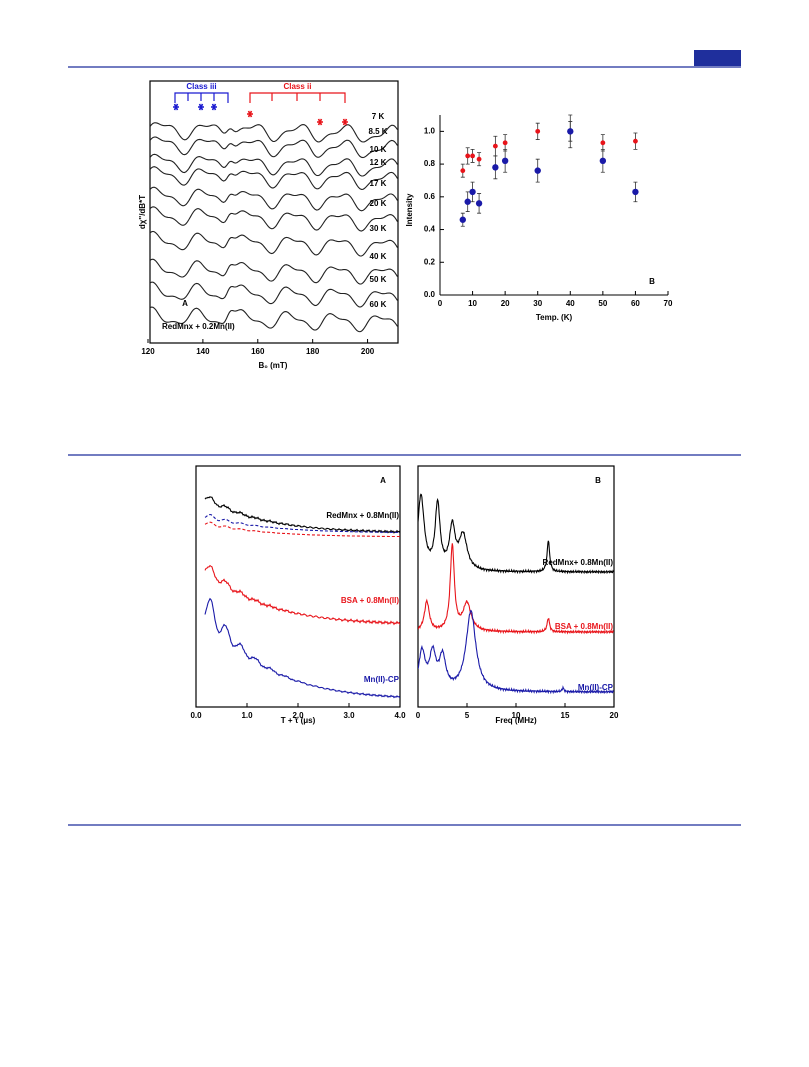  What do you see at coordinates (409, 209) in the screenshot?
I see `y-axis-label: Intensity` at bounding box center [409, 209].